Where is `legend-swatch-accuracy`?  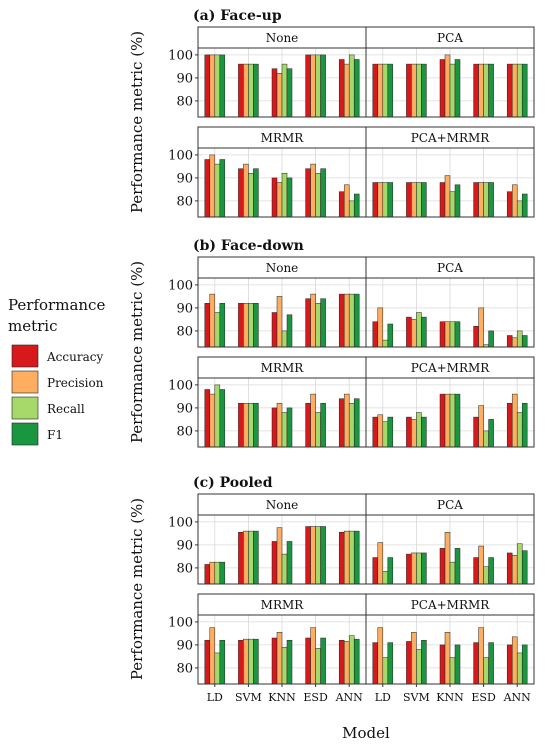
legend-swatch-accuracy is located at coordinates (25, 356).